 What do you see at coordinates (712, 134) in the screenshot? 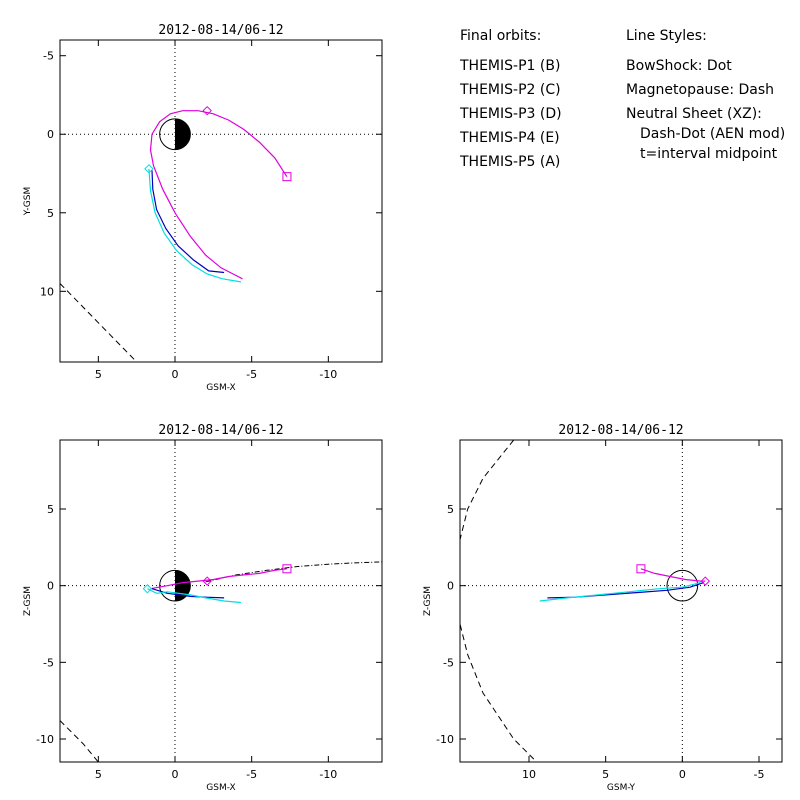
I see `style-dash-dot: Dash-Dot (AEN mod)` at bounding box center [712, 134].